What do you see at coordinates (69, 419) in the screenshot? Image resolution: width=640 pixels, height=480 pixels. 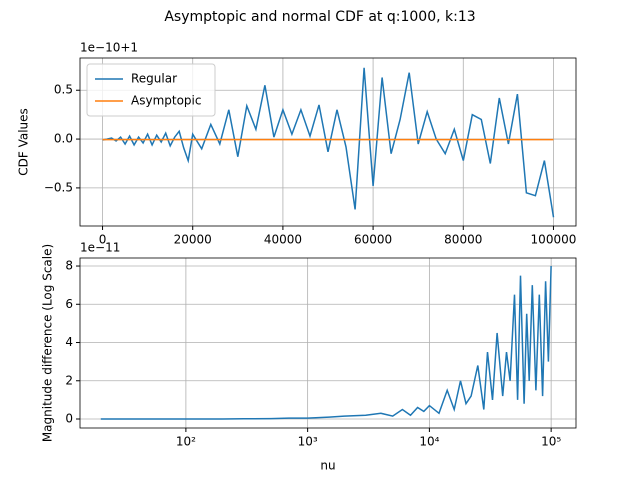 I see `y-tick-label: 0` at bounding box center [69, 419].